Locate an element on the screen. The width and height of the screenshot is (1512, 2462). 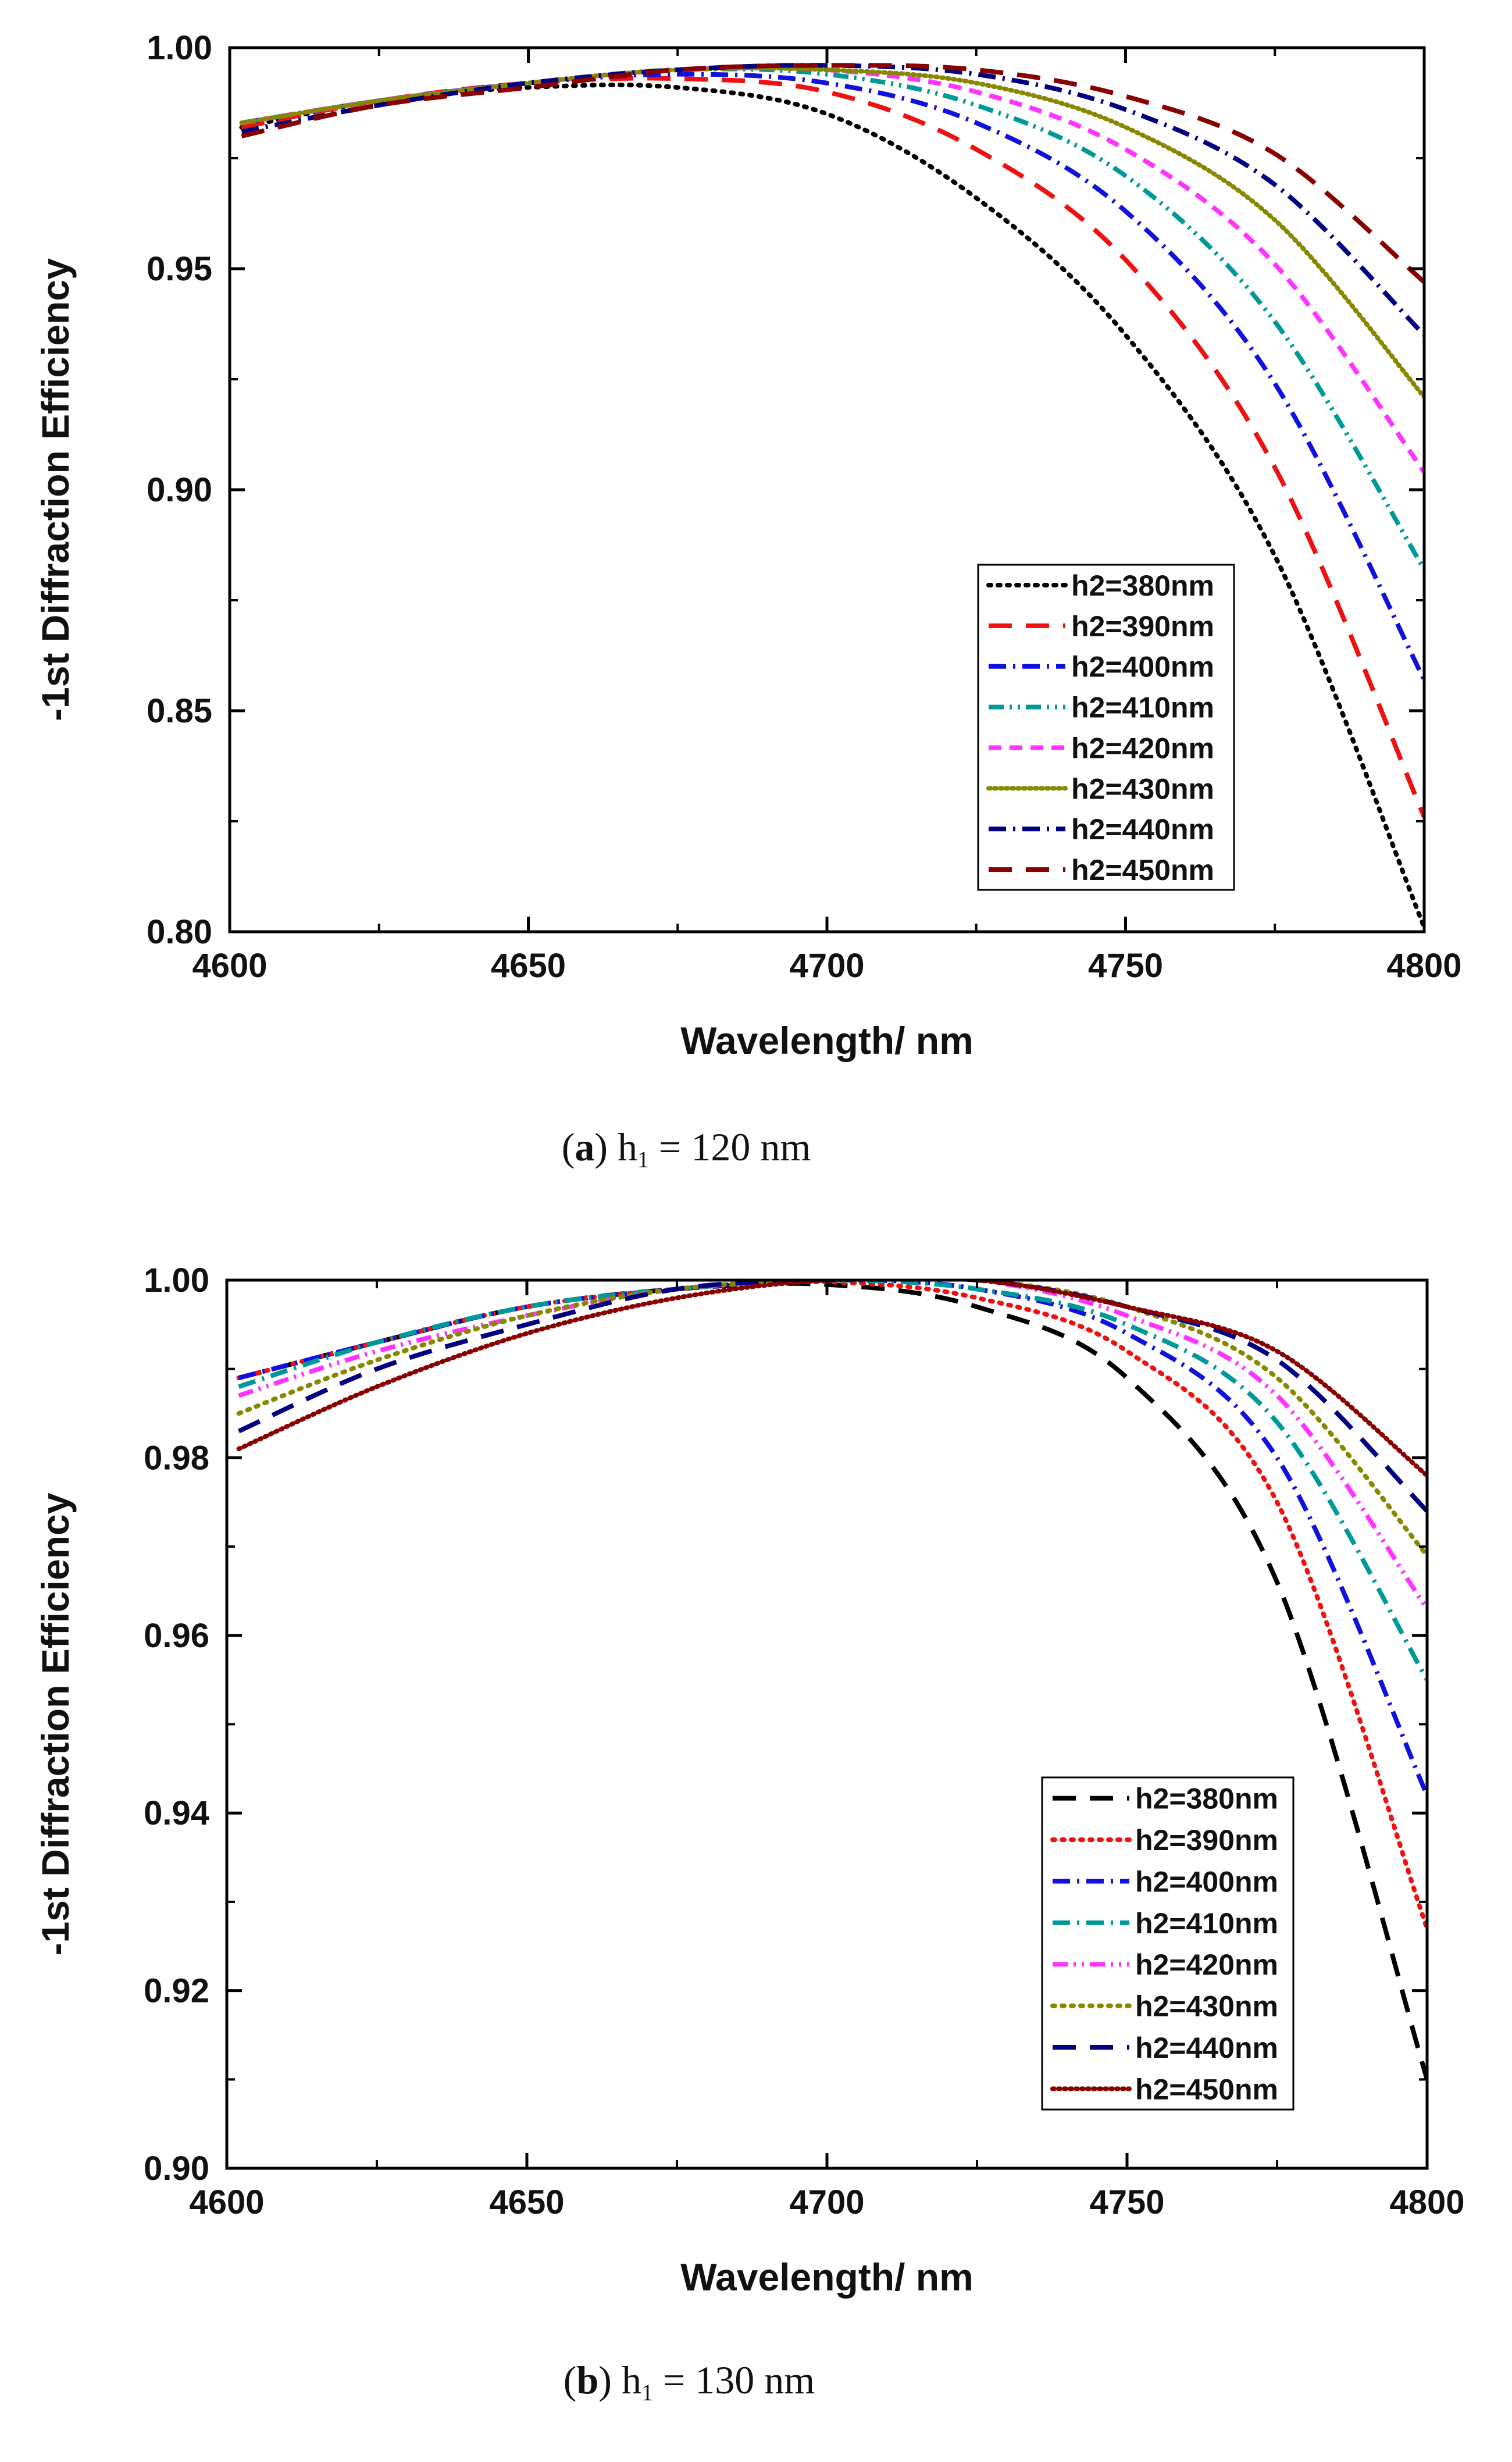
y-tick-label: 0.95 is located at coordinates (179, 269).